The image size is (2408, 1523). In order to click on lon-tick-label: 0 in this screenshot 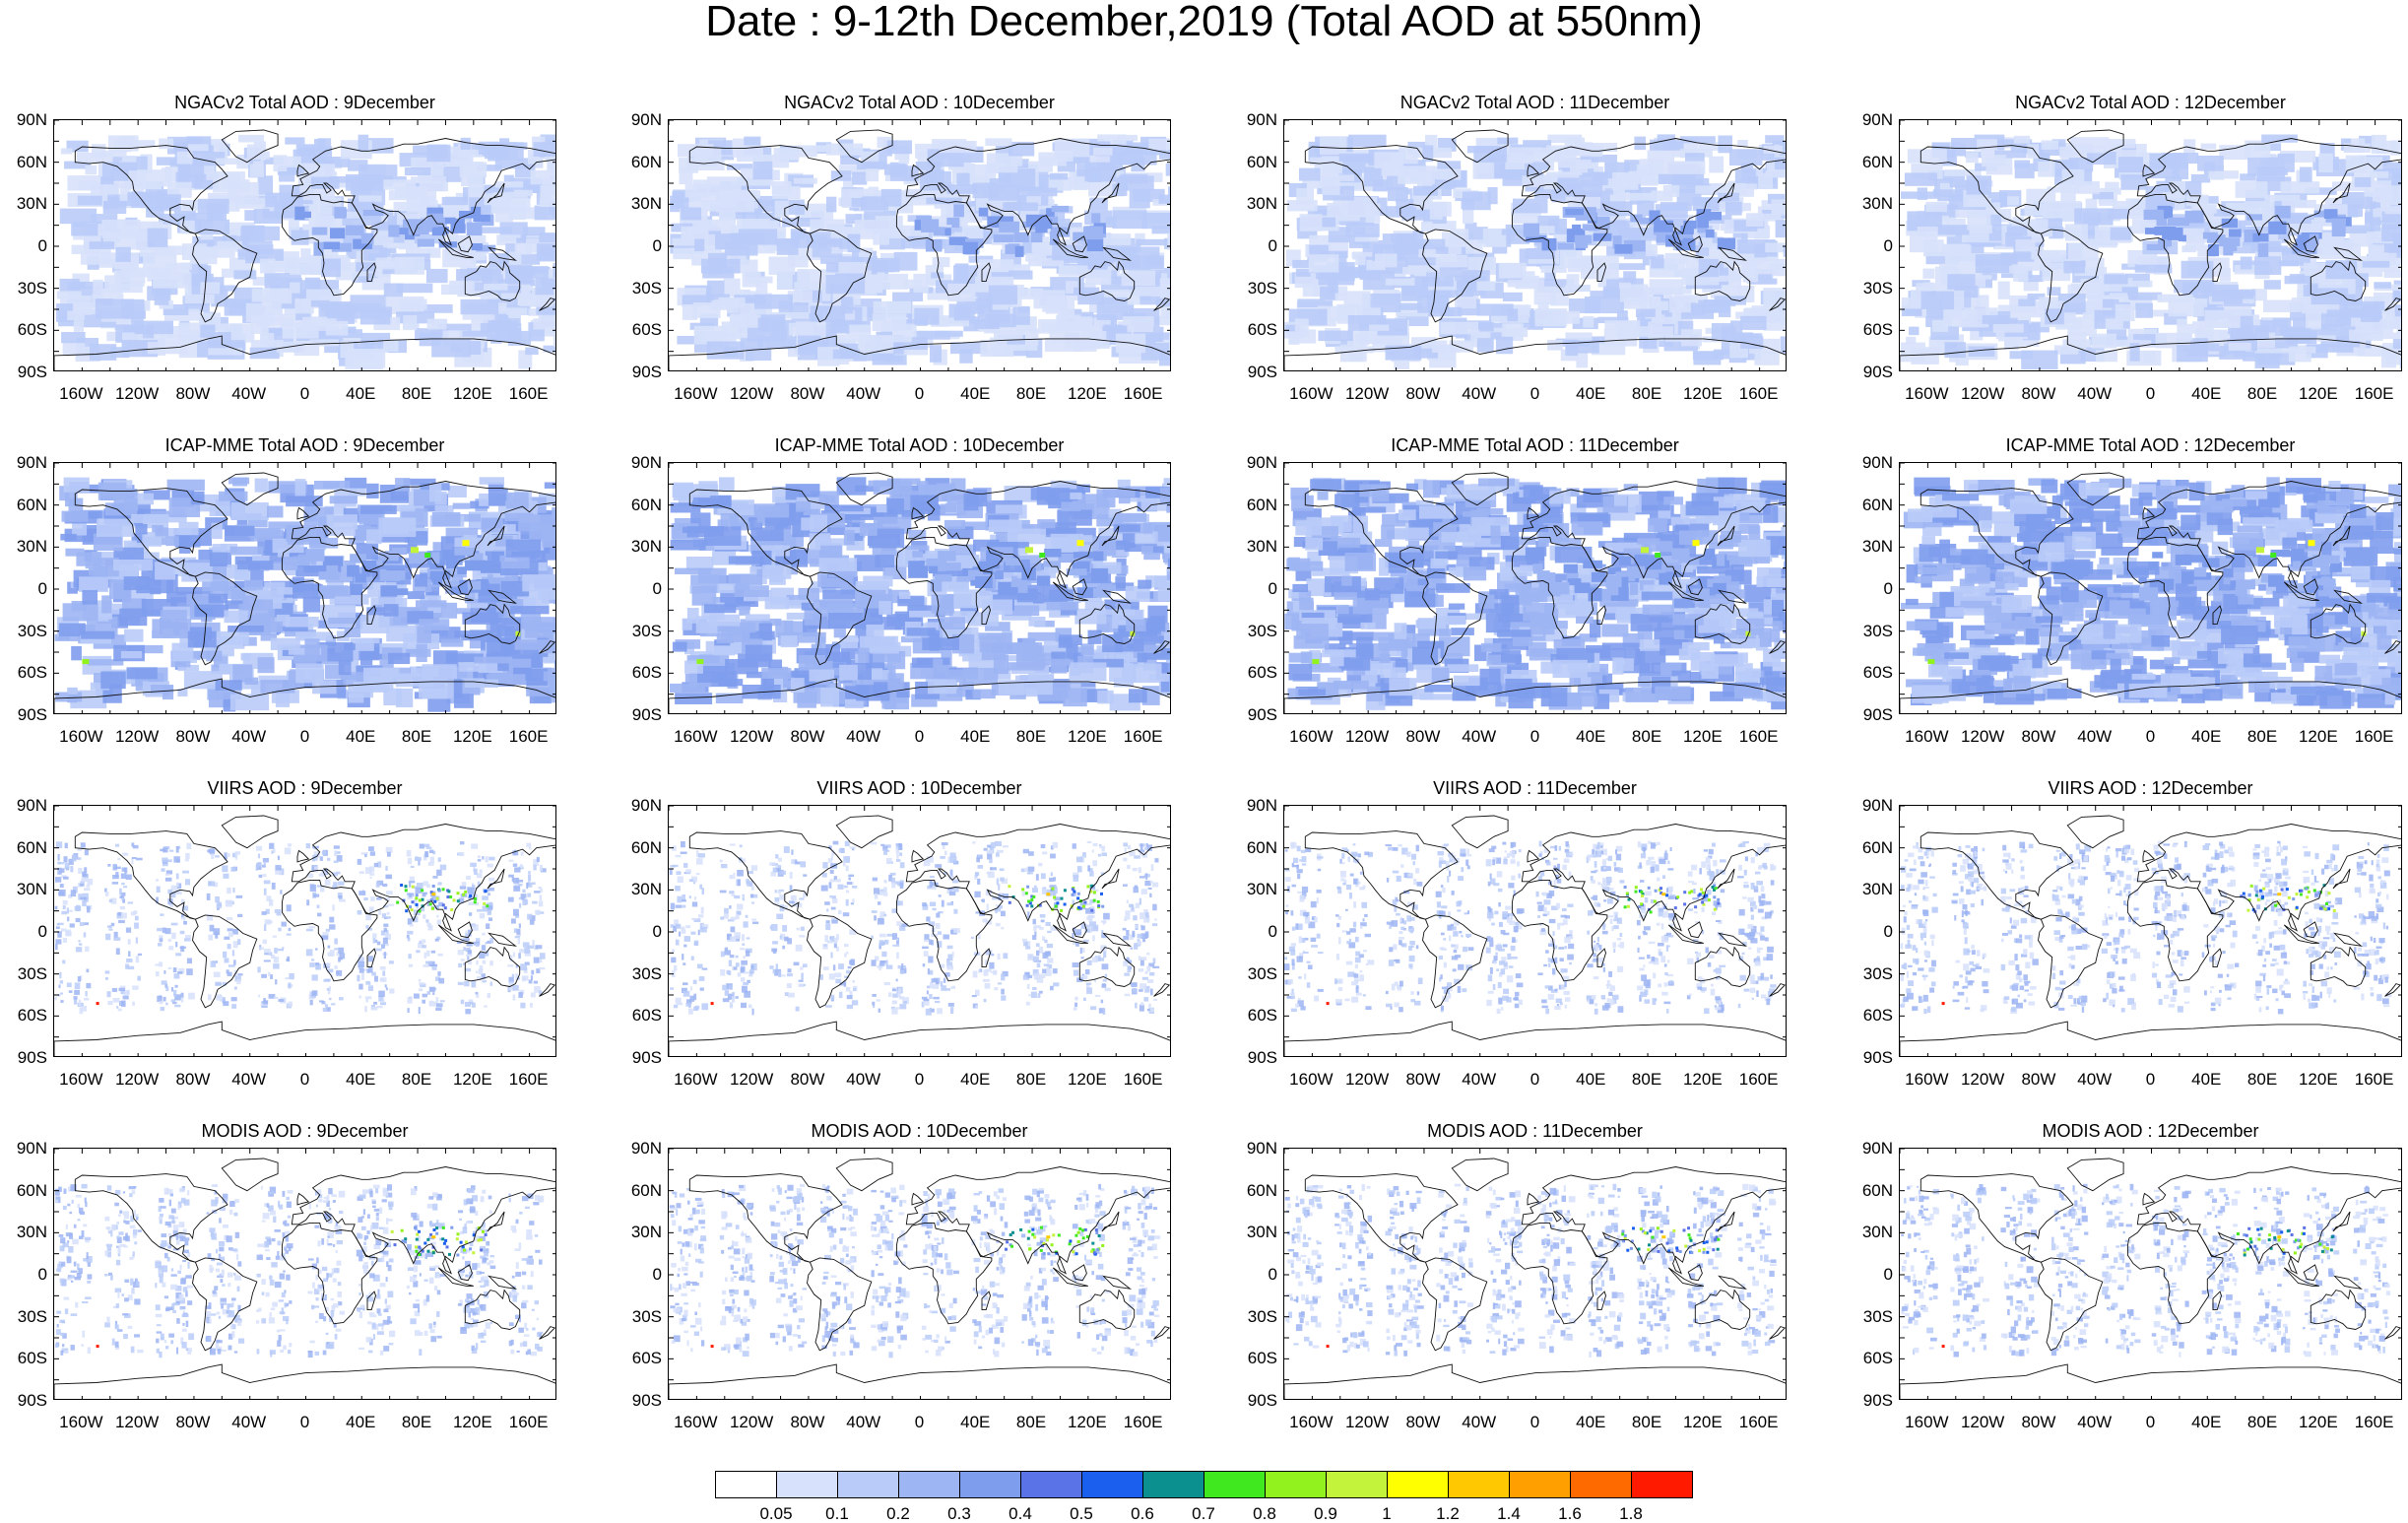, I will do `click(2151, 394)`.